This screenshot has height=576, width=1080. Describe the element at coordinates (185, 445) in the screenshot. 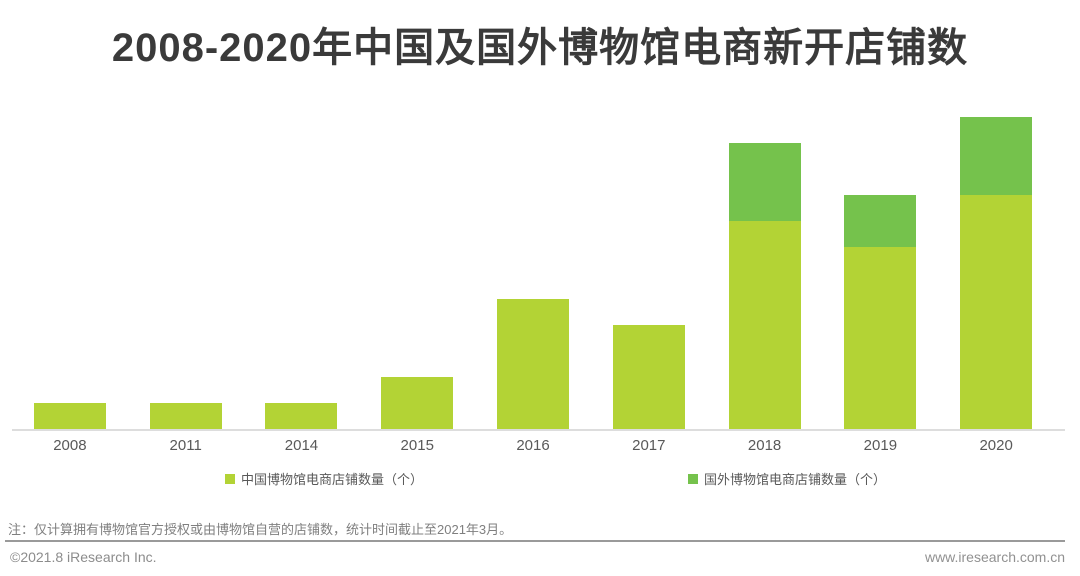

I see `x-axis-label-2011: 2011` at that location.